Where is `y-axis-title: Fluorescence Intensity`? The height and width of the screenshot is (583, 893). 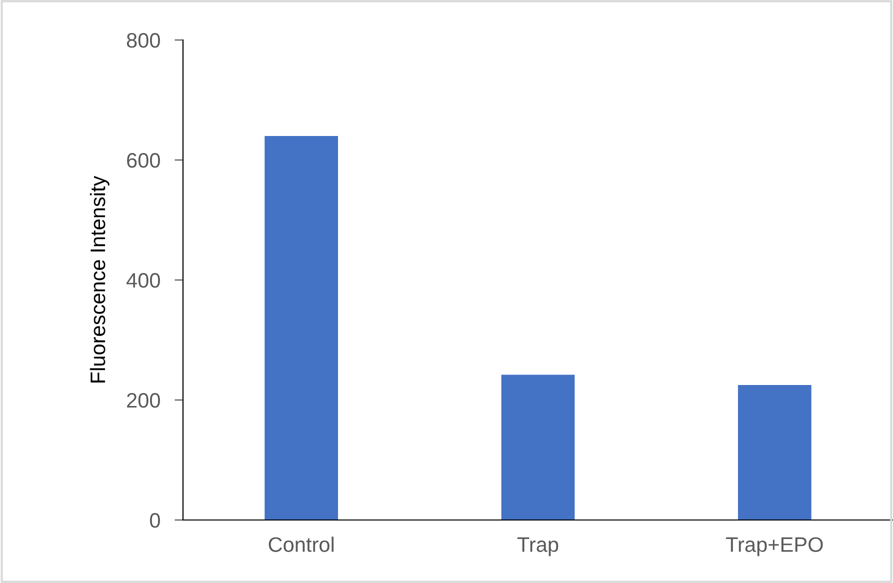 y-axis-title: Fluorescence Intensity is located at coordinates (100, 279).